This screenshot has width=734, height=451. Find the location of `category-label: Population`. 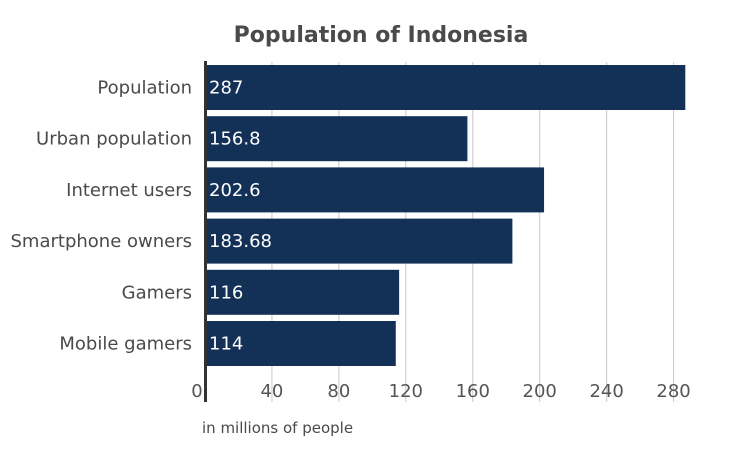

category-label: Population is located at coordinates (144, 88).